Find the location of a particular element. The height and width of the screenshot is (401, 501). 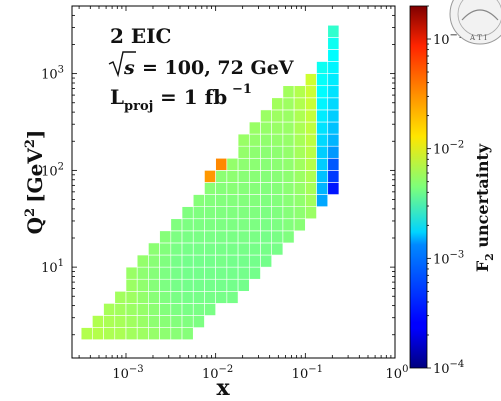

colorbar-label-f: F is located at coordinates (482, 266).